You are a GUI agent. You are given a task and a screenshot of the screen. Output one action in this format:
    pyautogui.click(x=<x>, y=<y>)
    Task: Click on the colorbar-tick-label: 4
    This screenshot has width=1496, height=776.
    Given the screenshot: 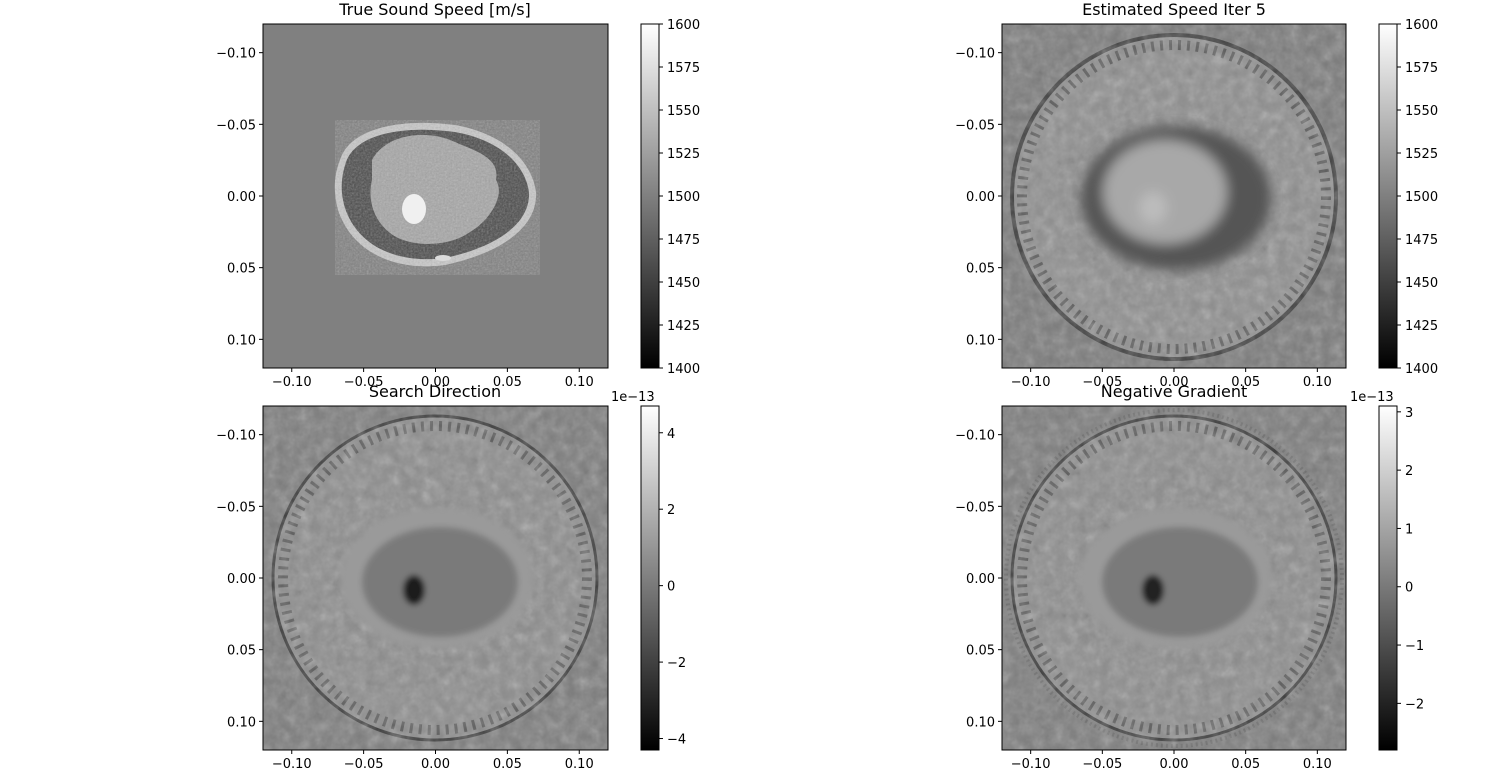 What is the action you would take?
    pyautogui.click(x=671, y=434)
    